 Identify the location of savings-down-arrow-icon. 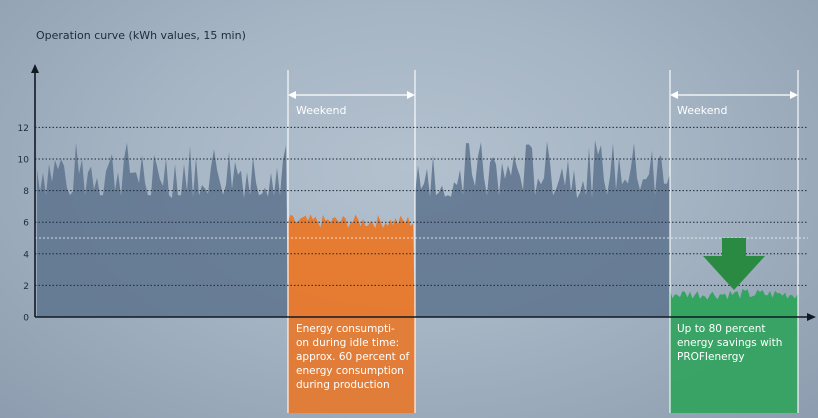
(734, 264).